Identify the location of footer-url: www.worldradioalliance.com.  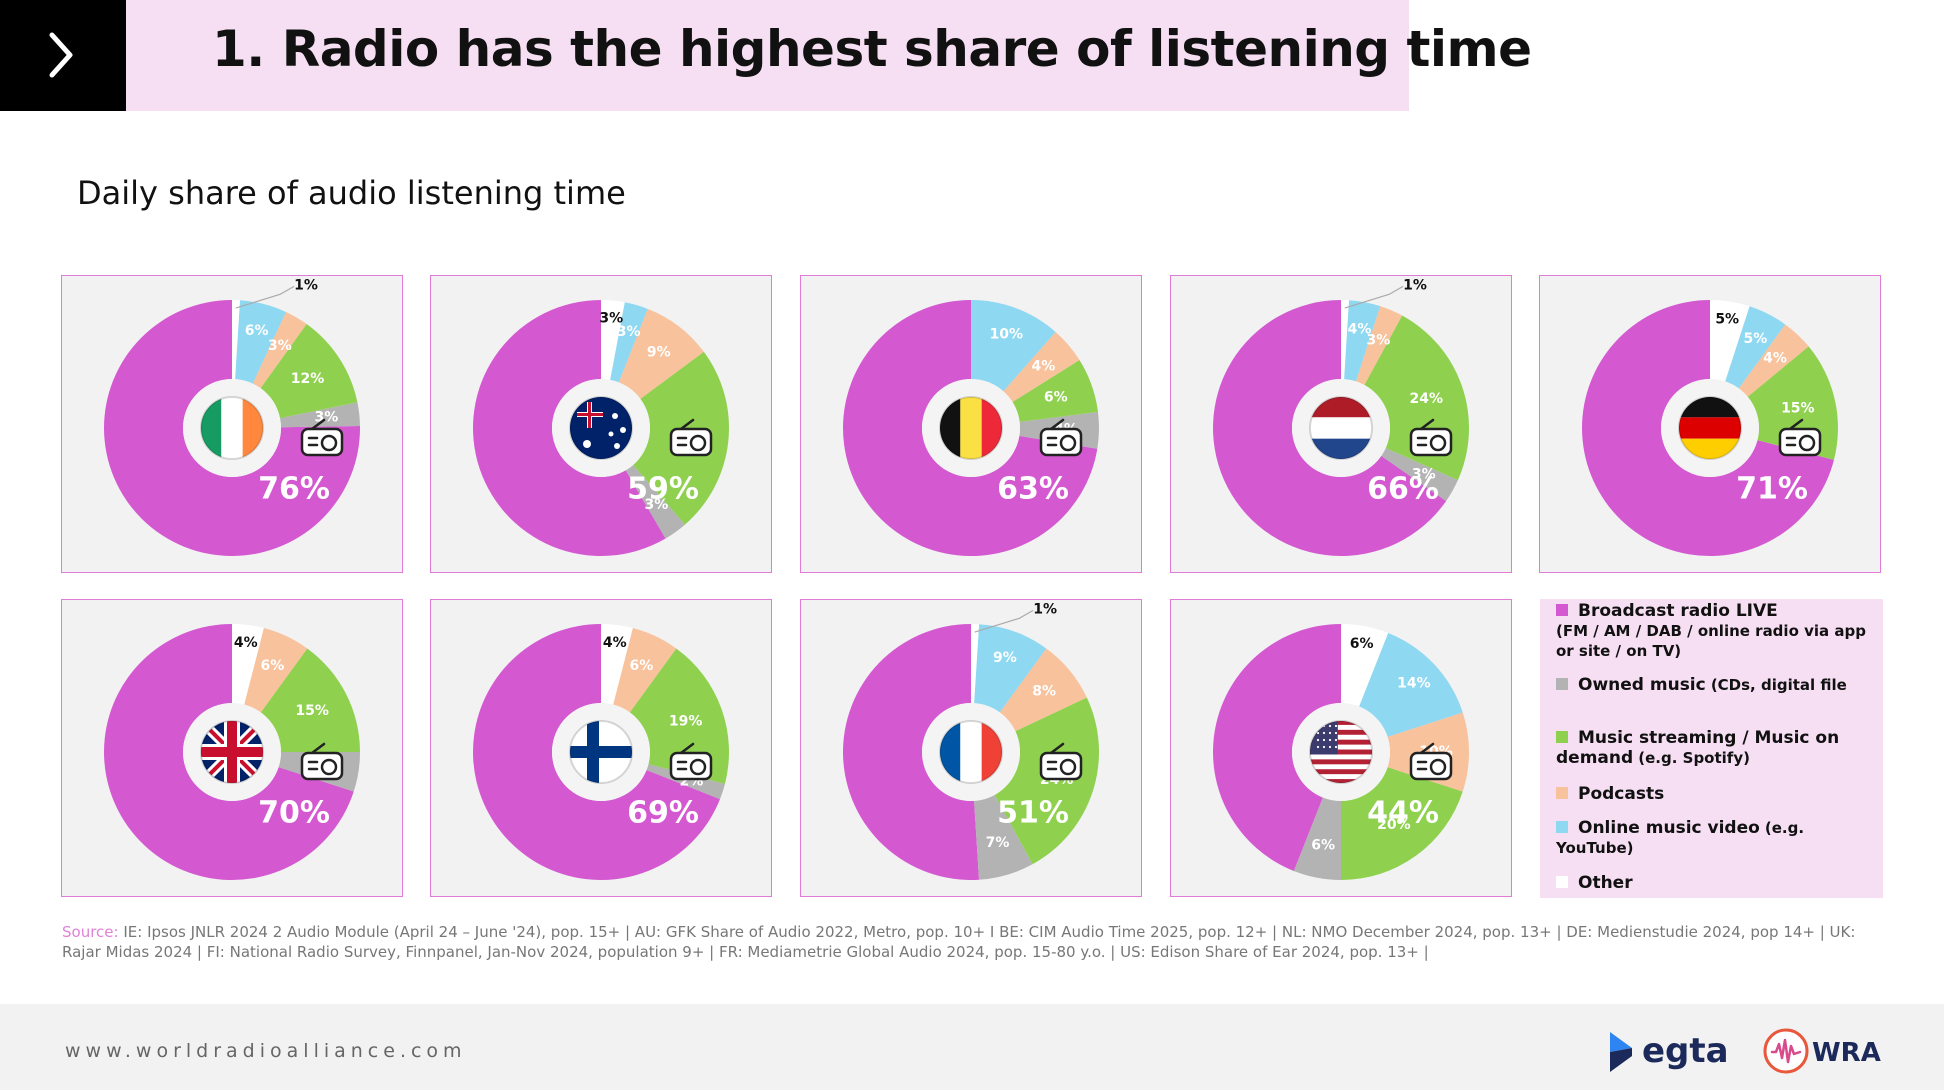
(266, 1051).